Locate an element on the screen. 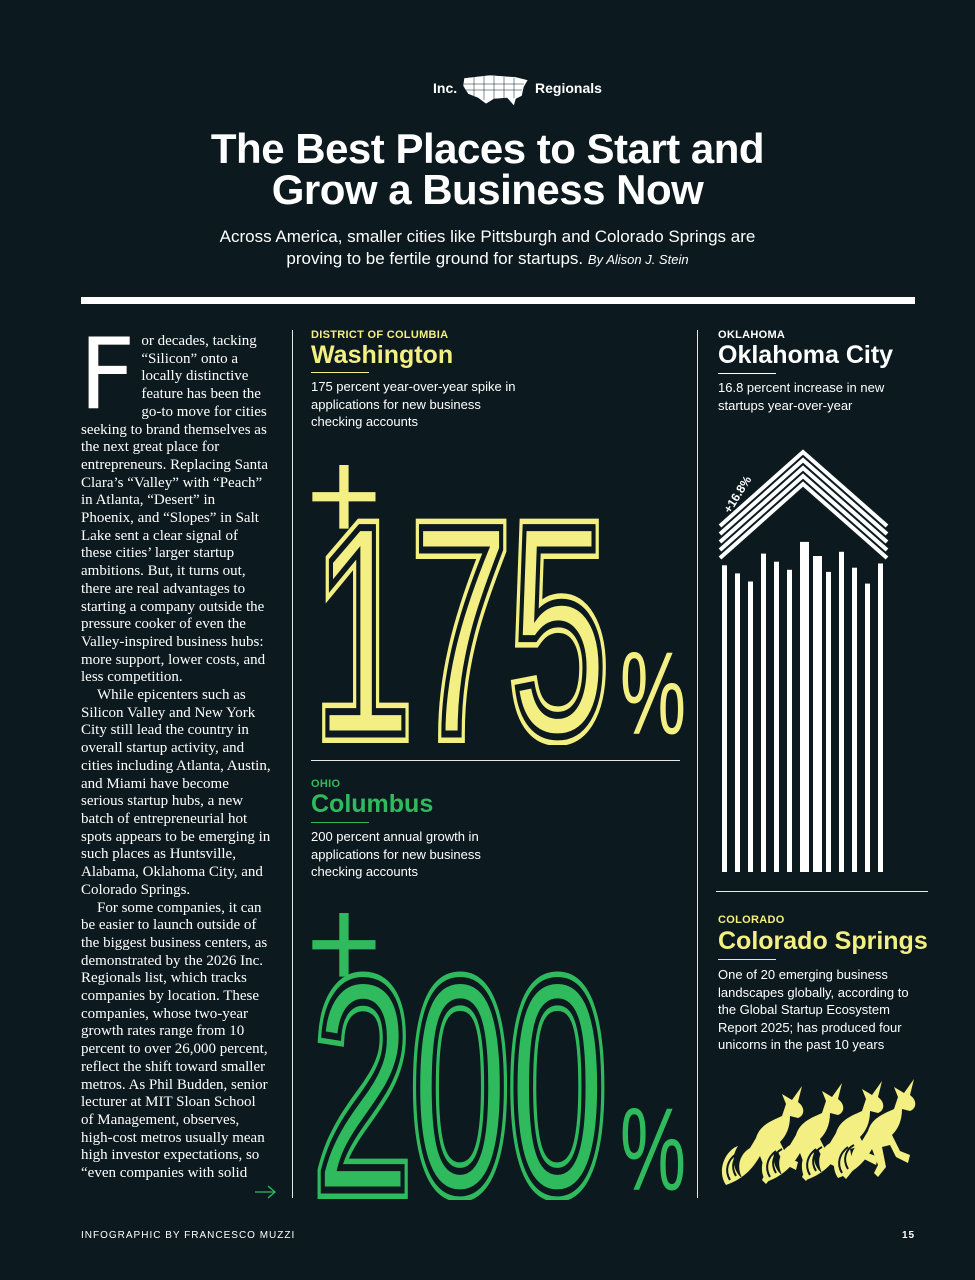 Image resolution: width=975 pixels, height=1280 pixels. us-map-icon is located at coordinates (495, 90).